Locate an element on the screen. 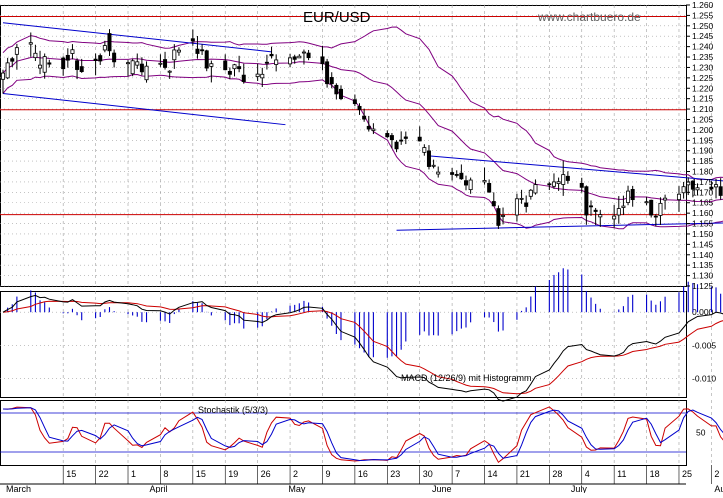  day-tick-label: 16 is located at coordinates (363, 474).